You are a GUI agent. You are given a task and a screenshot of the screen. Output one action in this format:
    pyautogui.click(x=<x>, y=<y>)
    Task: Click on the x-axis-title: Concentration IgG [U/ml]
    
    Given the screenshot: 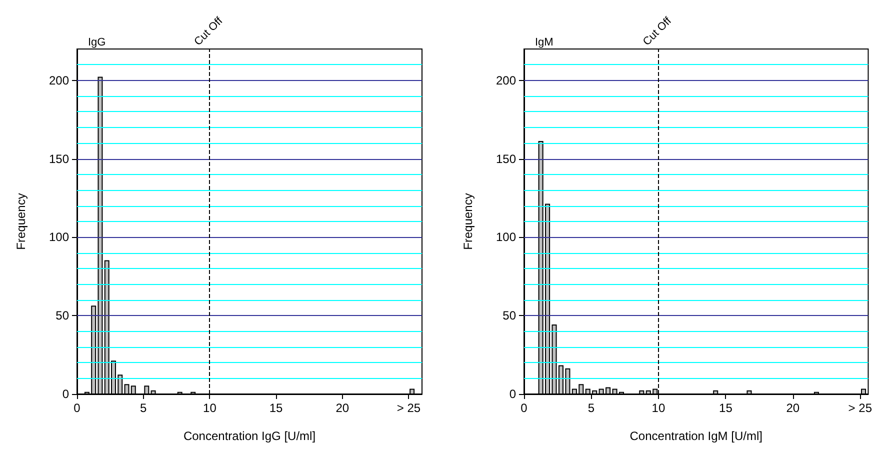 What is the action you would take?
    pyautogui.click(x=249, y=436)
    